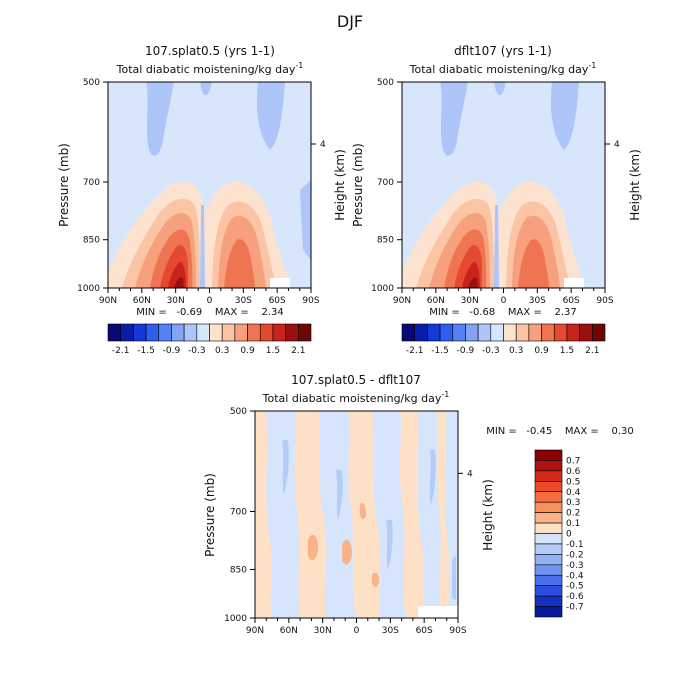 Image resolution: width=700 pixels, height=700 pixels. What do you see at coordinates (247, 351) in the screenshot?
I see `colorbar-label: 0.9` at bounding box center [247, 351].